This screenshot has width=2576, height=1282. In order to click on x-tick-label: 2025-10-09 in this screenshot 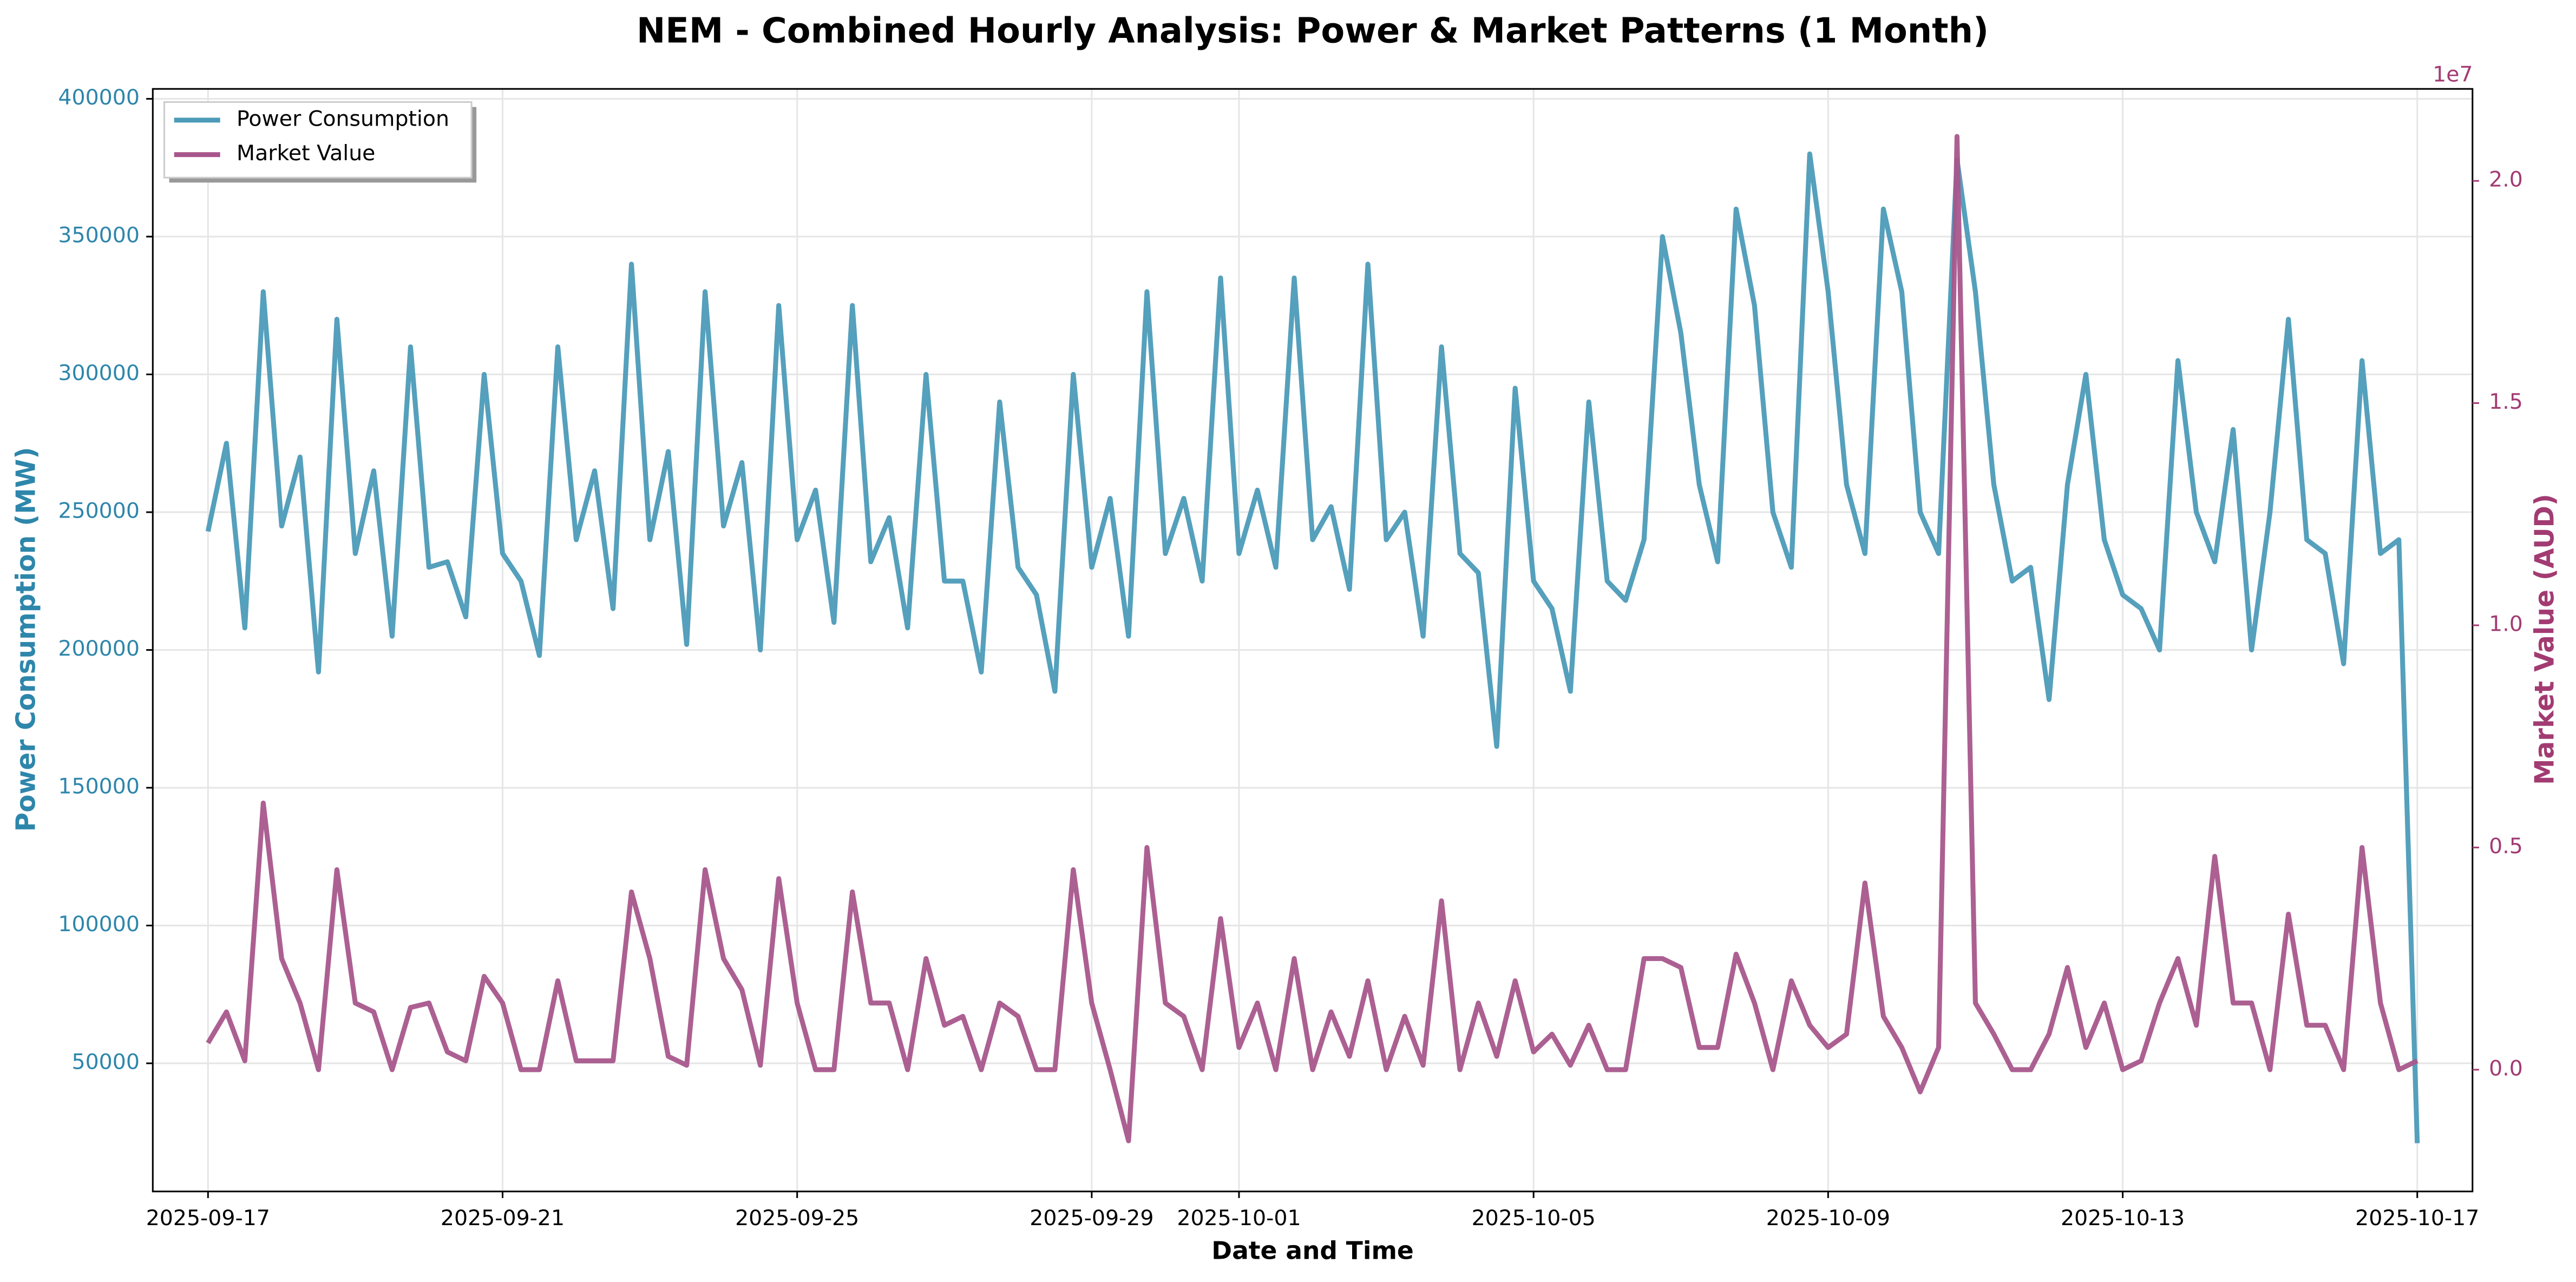, I will do `click(1828, 1218)`.